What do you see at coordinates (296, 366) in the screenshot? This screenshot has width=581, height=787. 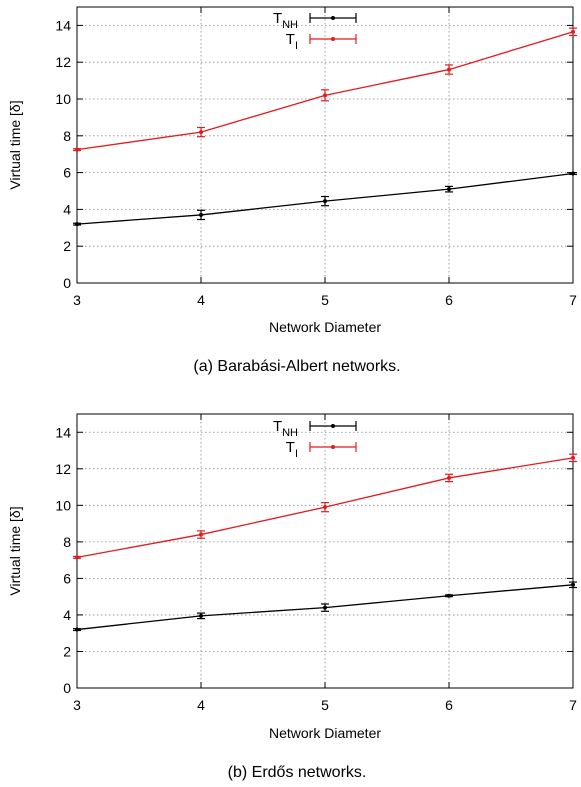 I see `chart-caption: (a) Barabási-Albert networks.` at bounding box center [296, 366].